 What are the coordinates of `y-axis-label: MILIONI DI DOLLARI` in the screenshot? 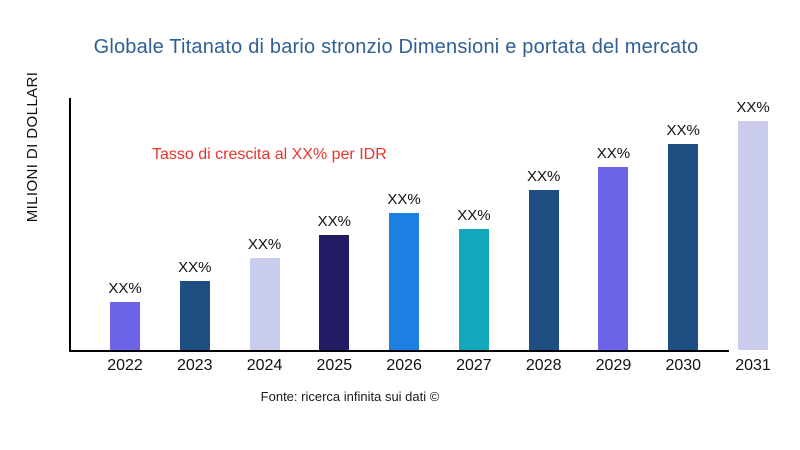 It's located at (32, 147).